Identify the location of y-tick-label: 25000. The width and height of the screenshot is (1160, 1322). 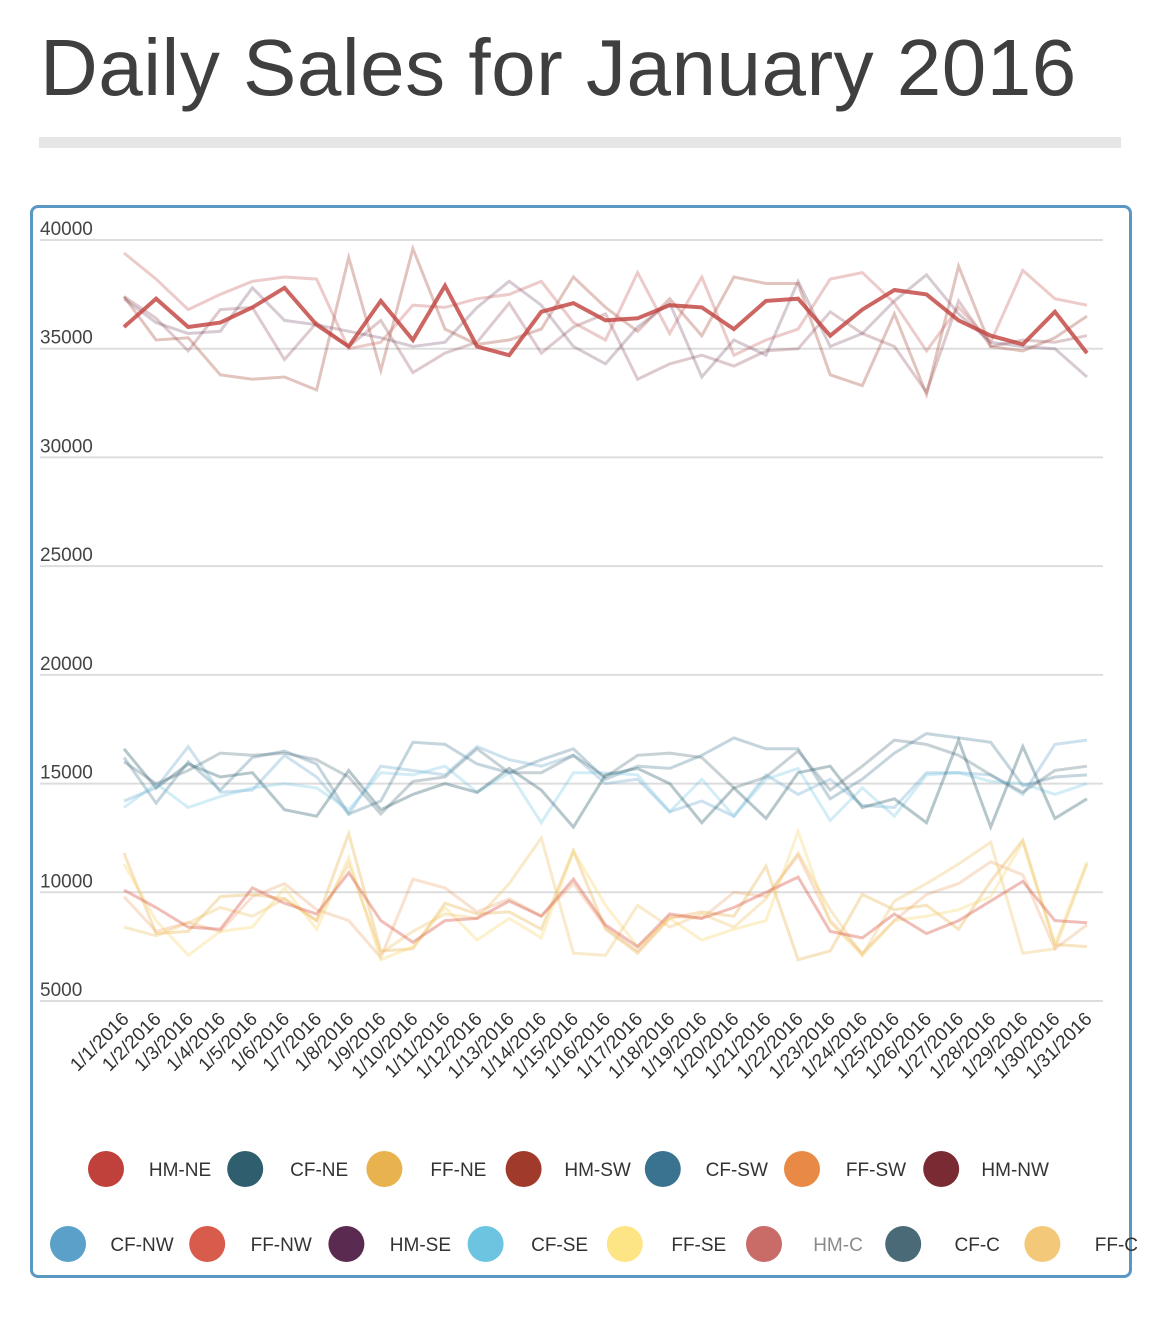
(66, 555).